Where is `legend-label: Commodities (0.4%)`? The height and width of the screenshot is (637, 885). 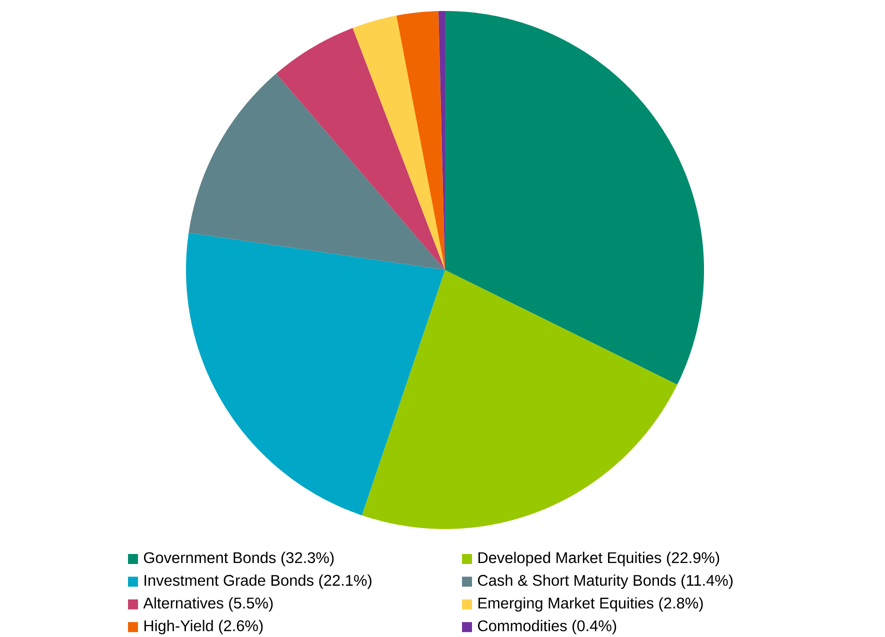 legend-label: Commodities (0.4%) is located at coordinates (547, 627).